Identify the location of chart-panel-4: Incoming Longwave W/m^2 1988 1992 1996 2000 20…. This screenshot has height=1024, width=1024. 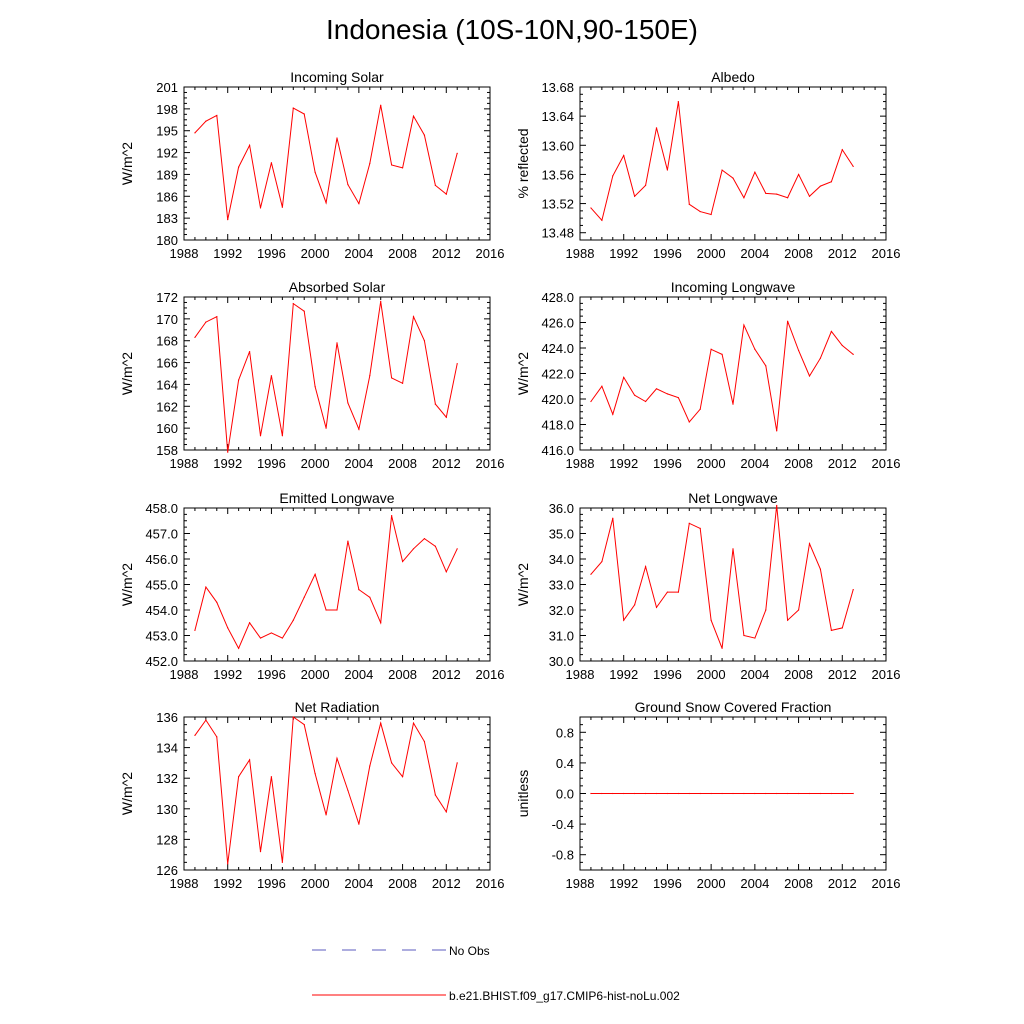
(707, 375).